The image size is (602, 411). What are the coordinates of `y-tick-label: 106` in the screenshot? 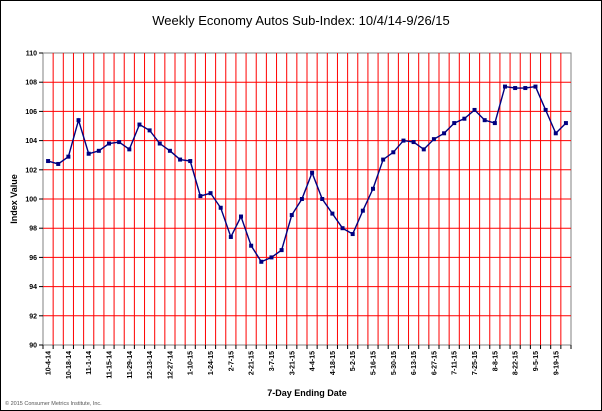 It's located at (31, 112).